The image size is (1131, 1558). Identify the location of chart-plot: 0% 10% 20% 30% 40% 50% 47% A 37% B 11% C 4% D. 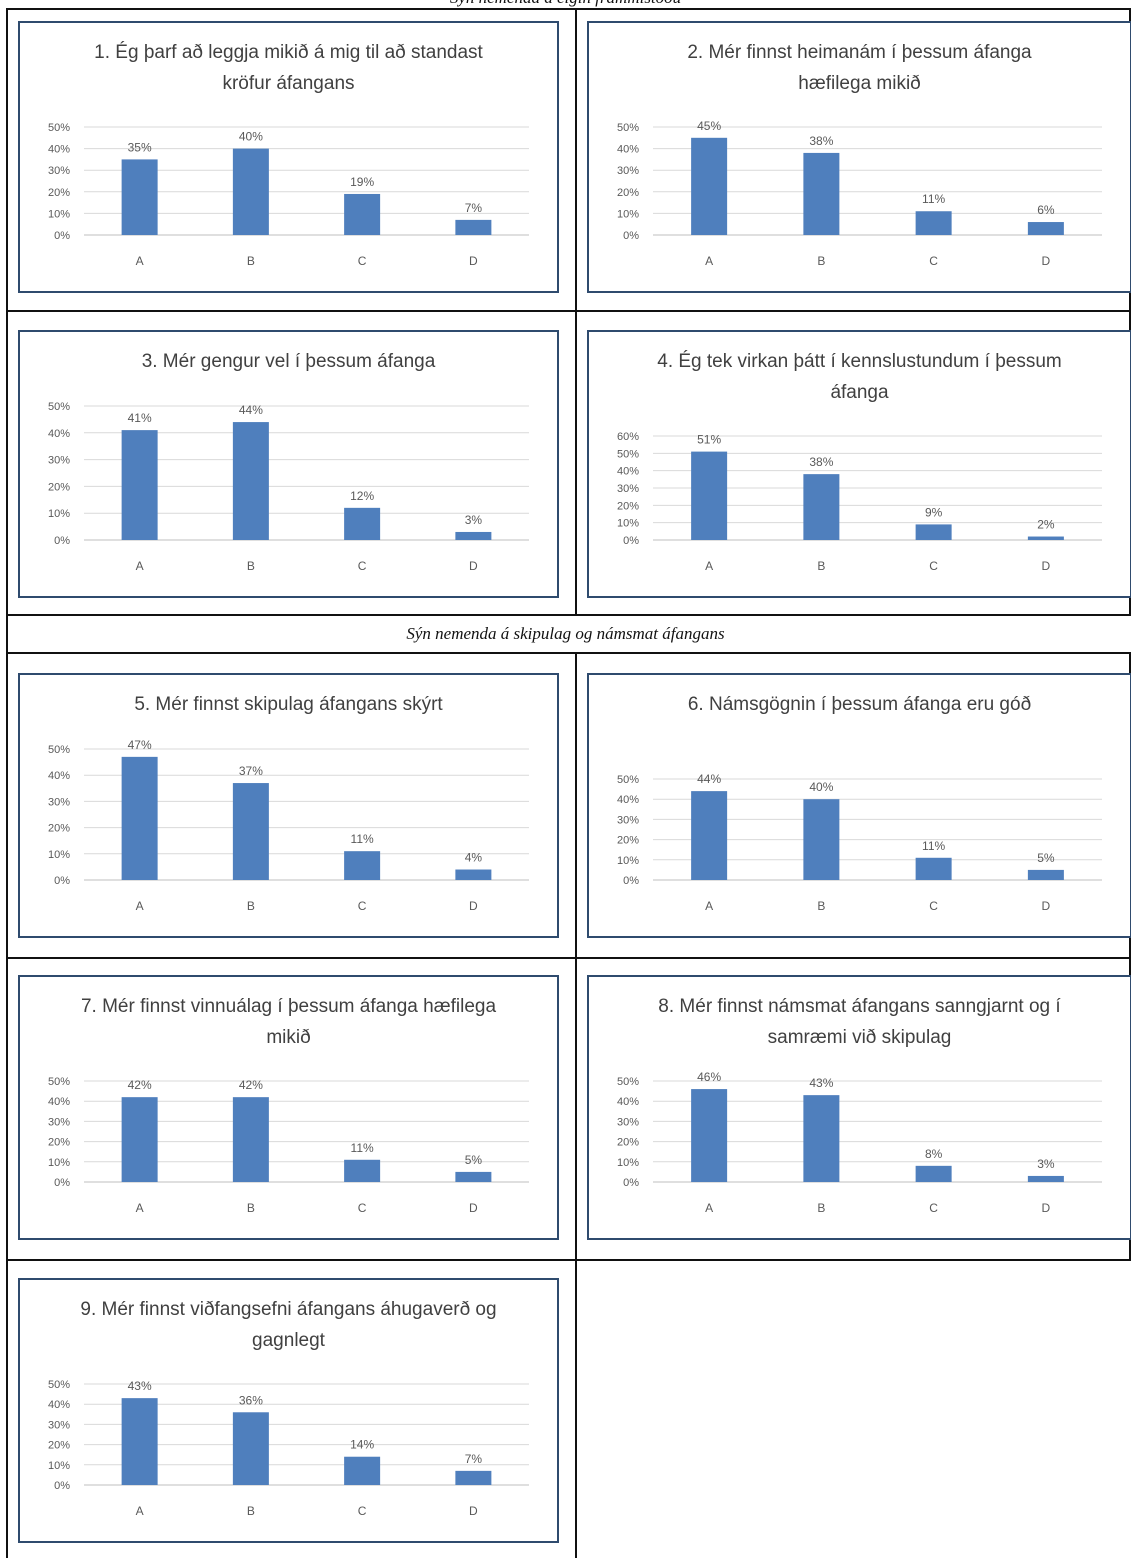
(288, 825).